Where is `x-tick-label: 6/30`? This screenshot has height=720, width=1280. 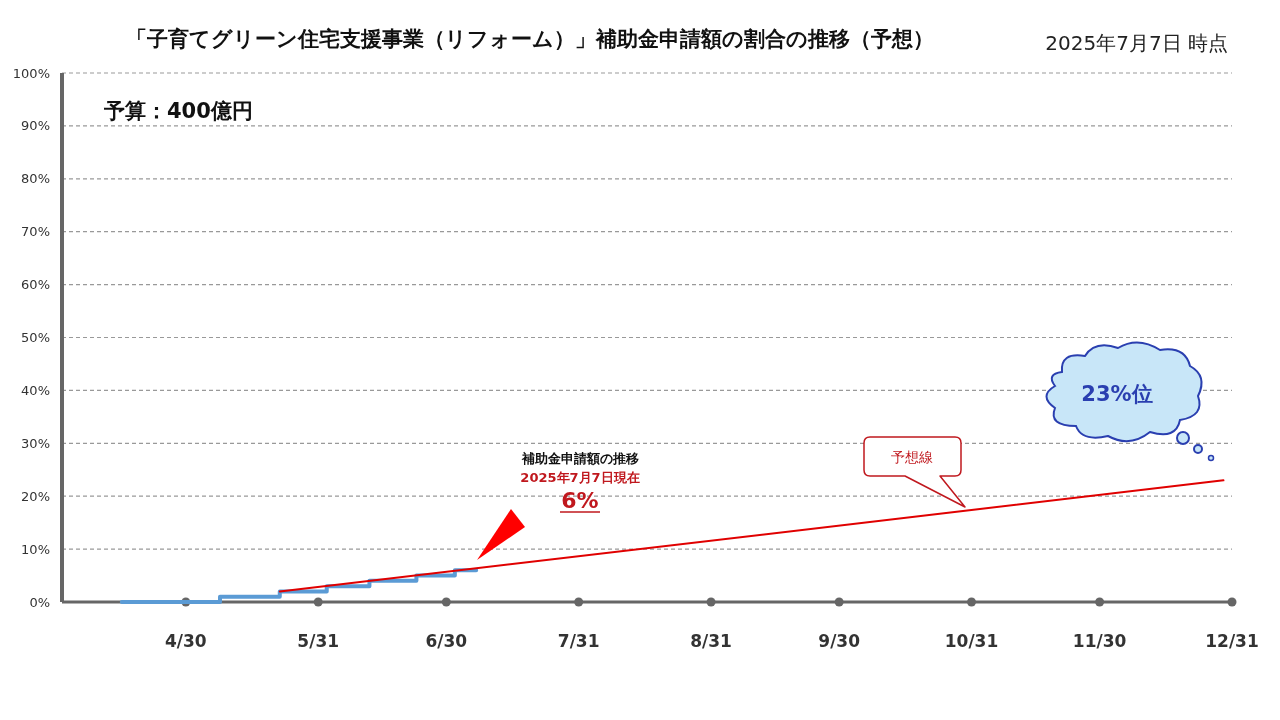 x-tick-label: 6/30 is located at coordinates (446, 641).